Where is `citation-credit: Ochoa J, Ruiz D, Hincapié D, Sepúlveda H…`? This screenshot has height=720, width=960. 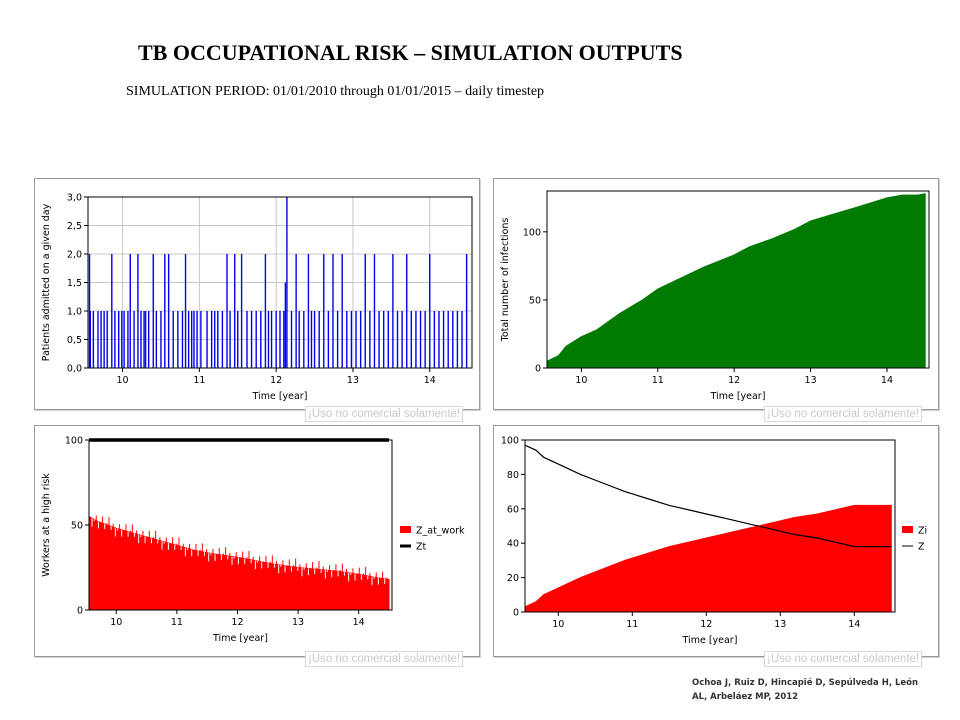 citation-credit: Ochoa J, Ruiz D, Hincapié D, Sepúlveda H… is located at coordinates (805, 690).